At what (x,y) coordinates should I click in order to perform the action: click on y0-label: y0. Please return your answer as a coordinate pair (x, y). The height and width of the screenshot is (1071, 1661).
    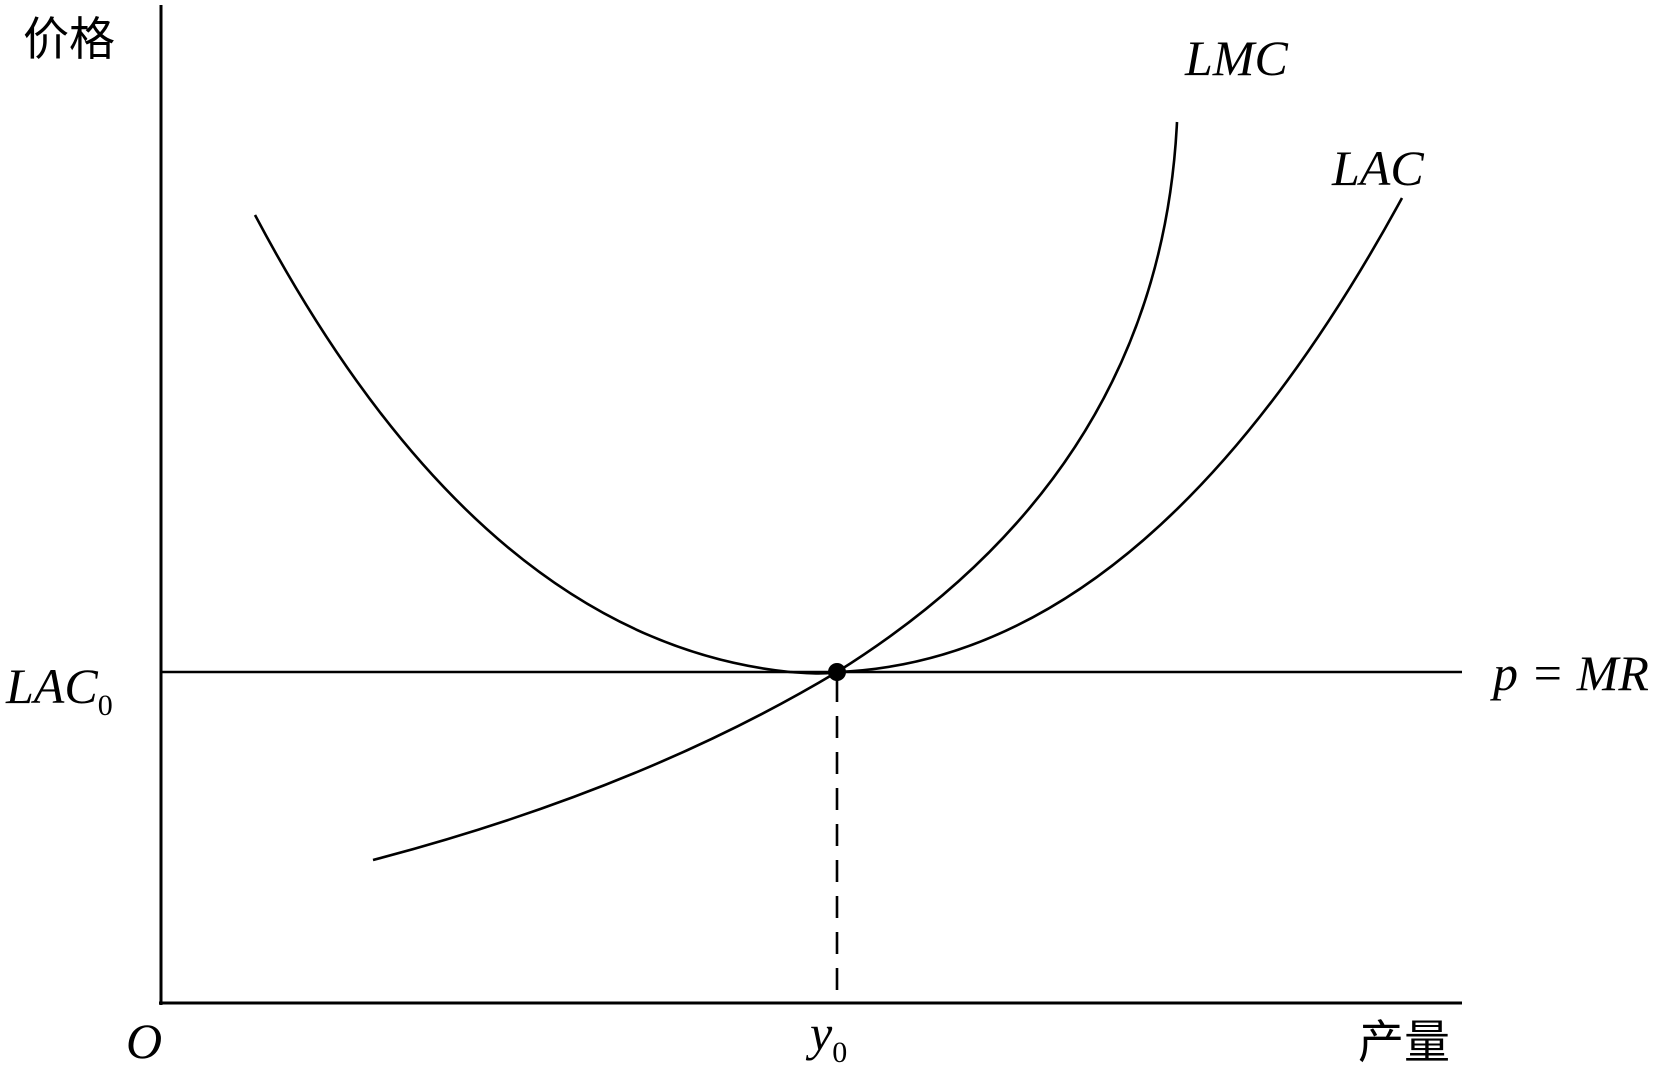
    Looking at the image, I should click on (826, 1037).